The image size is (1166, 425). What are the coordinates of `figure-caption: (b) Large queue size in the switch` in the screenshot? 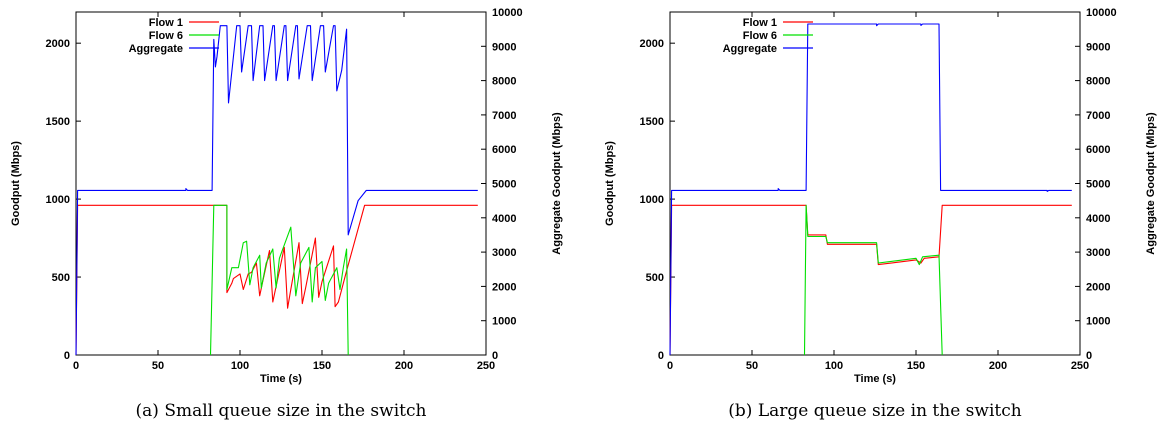 It's located at (874, 411).